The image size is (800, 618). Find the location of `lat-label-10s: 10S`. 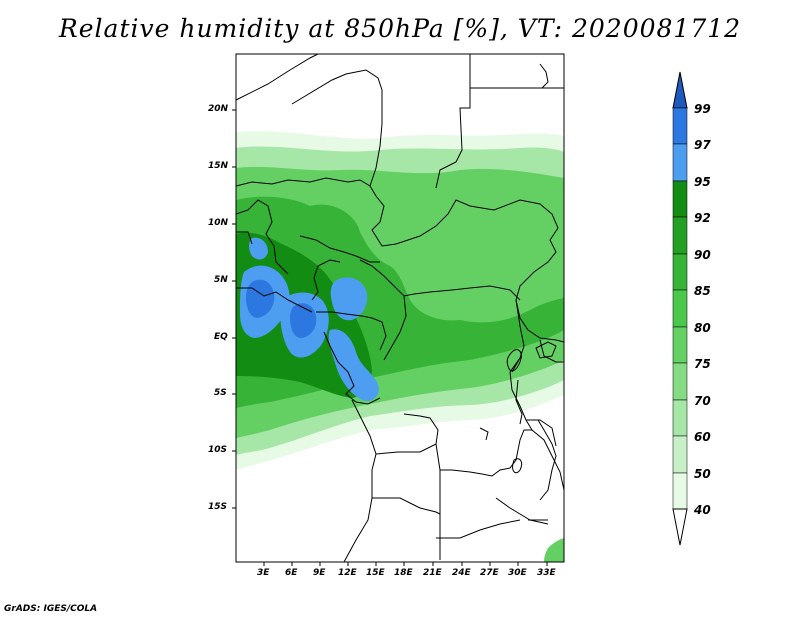

lat-label-10s: 10S is located at coordinates (218, 450).